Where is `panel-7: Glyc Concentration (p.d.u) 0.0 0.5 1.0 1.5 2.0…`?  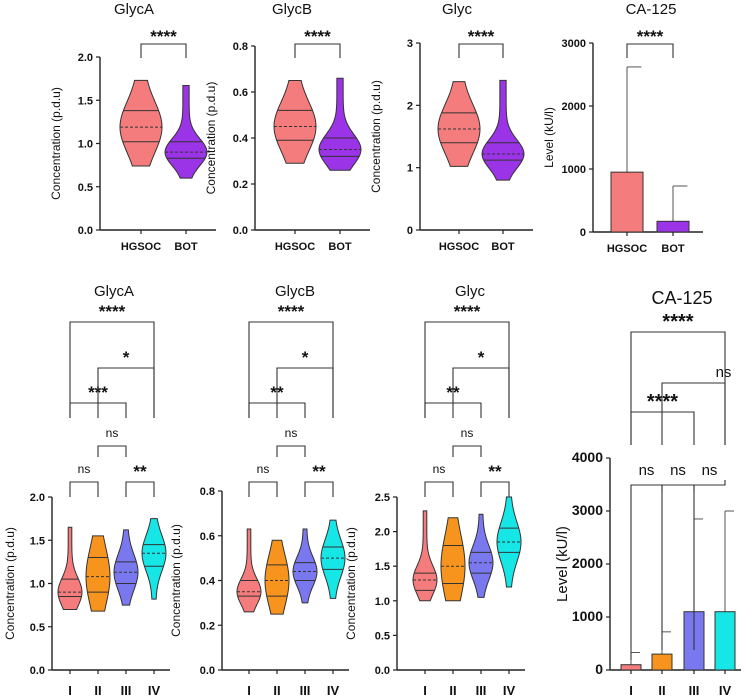
panel-7: Glyc Concentration (p.d.u) 0.0 0.5 1.0 1.5 2.0… is located at coordinates (434, 490).